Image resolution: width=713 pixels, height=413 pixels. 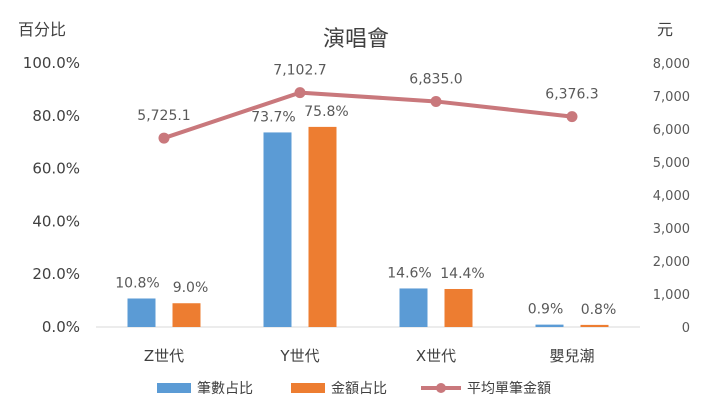 What do you see at coordinates (299, 71) in the screenshot?
I see `line-data-label: 7,102.7` at bounding box center [299, 71].